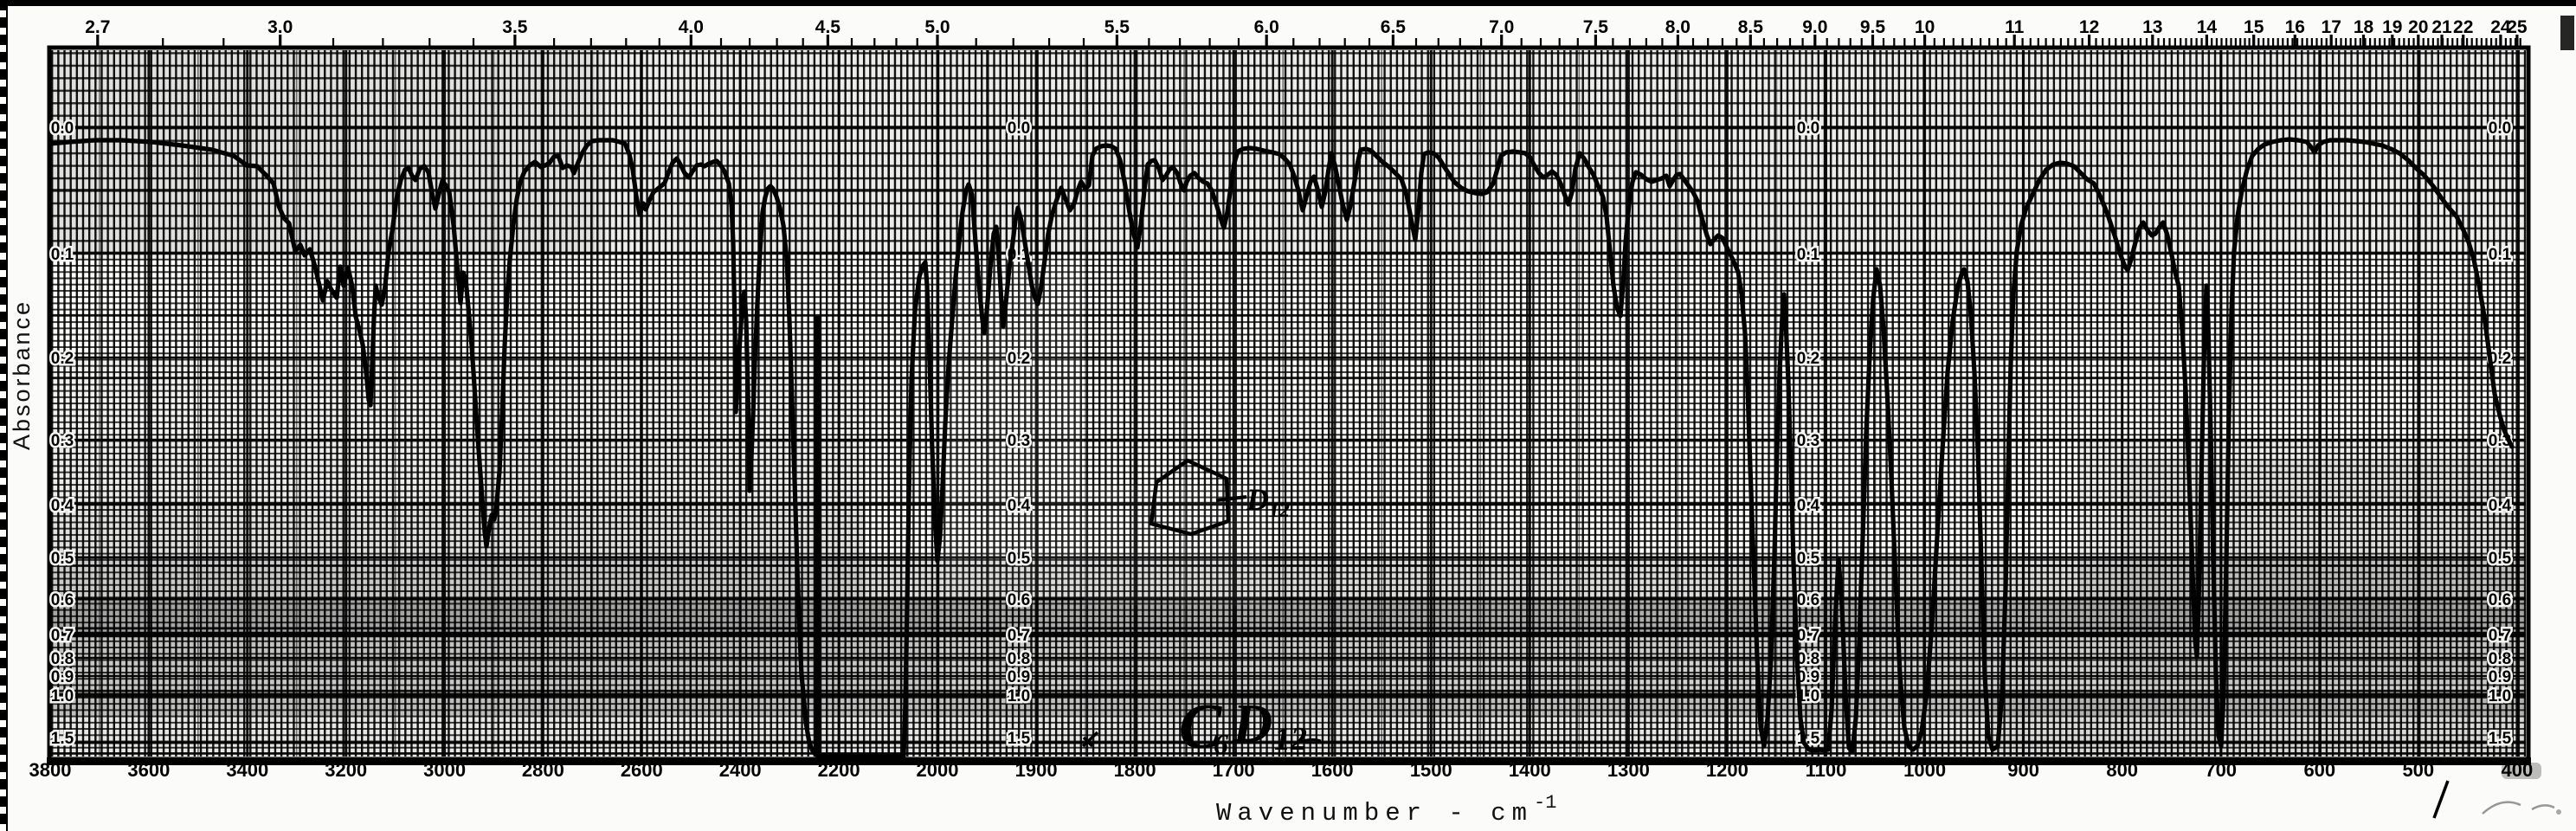 The width and height of the screenshot is (2576, 831). What do you see at coordinates (1751, 27) in the screenshot?
I see `svg-text: 8.5` at bounding box center [1751, 27].